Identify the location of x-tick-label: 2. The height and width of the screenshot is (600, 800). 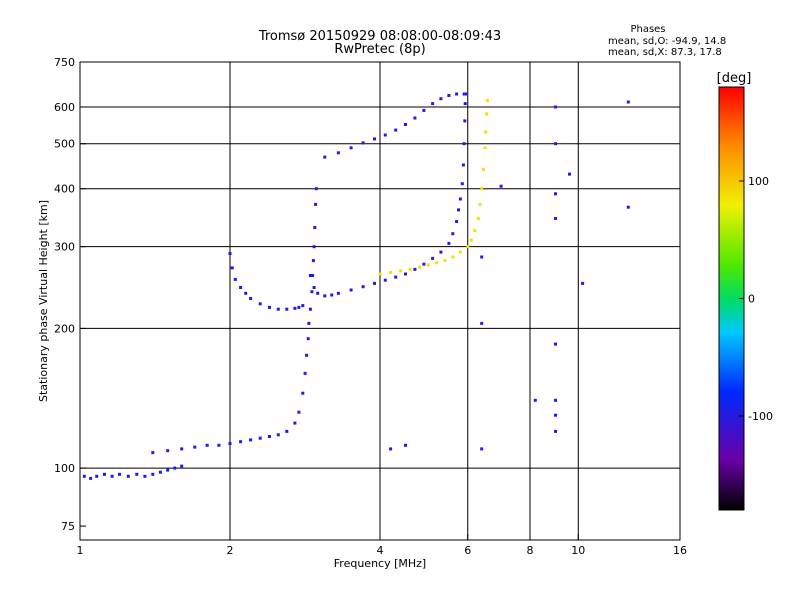
(230, 550).